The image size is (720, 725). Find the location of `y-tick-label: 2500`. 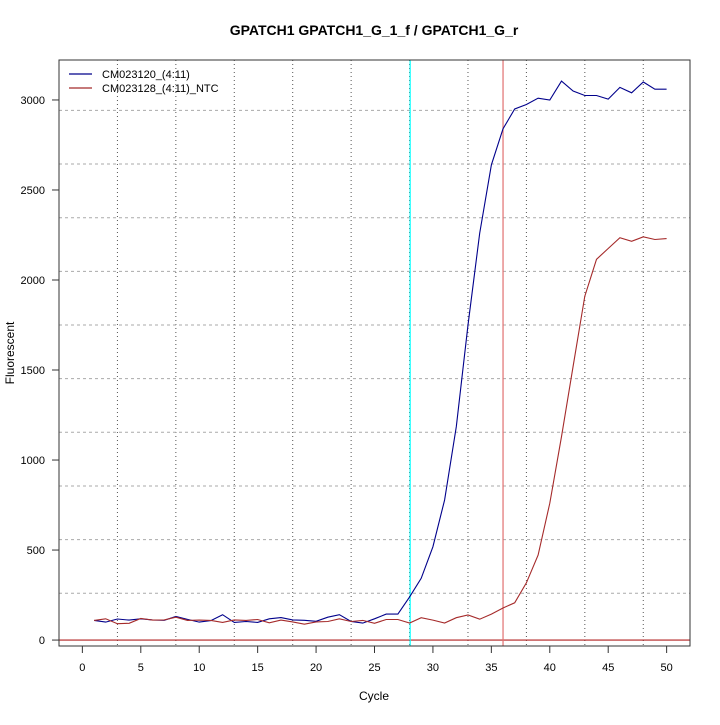

y-tick-label: 2500 is located at coordinates (33, 191).